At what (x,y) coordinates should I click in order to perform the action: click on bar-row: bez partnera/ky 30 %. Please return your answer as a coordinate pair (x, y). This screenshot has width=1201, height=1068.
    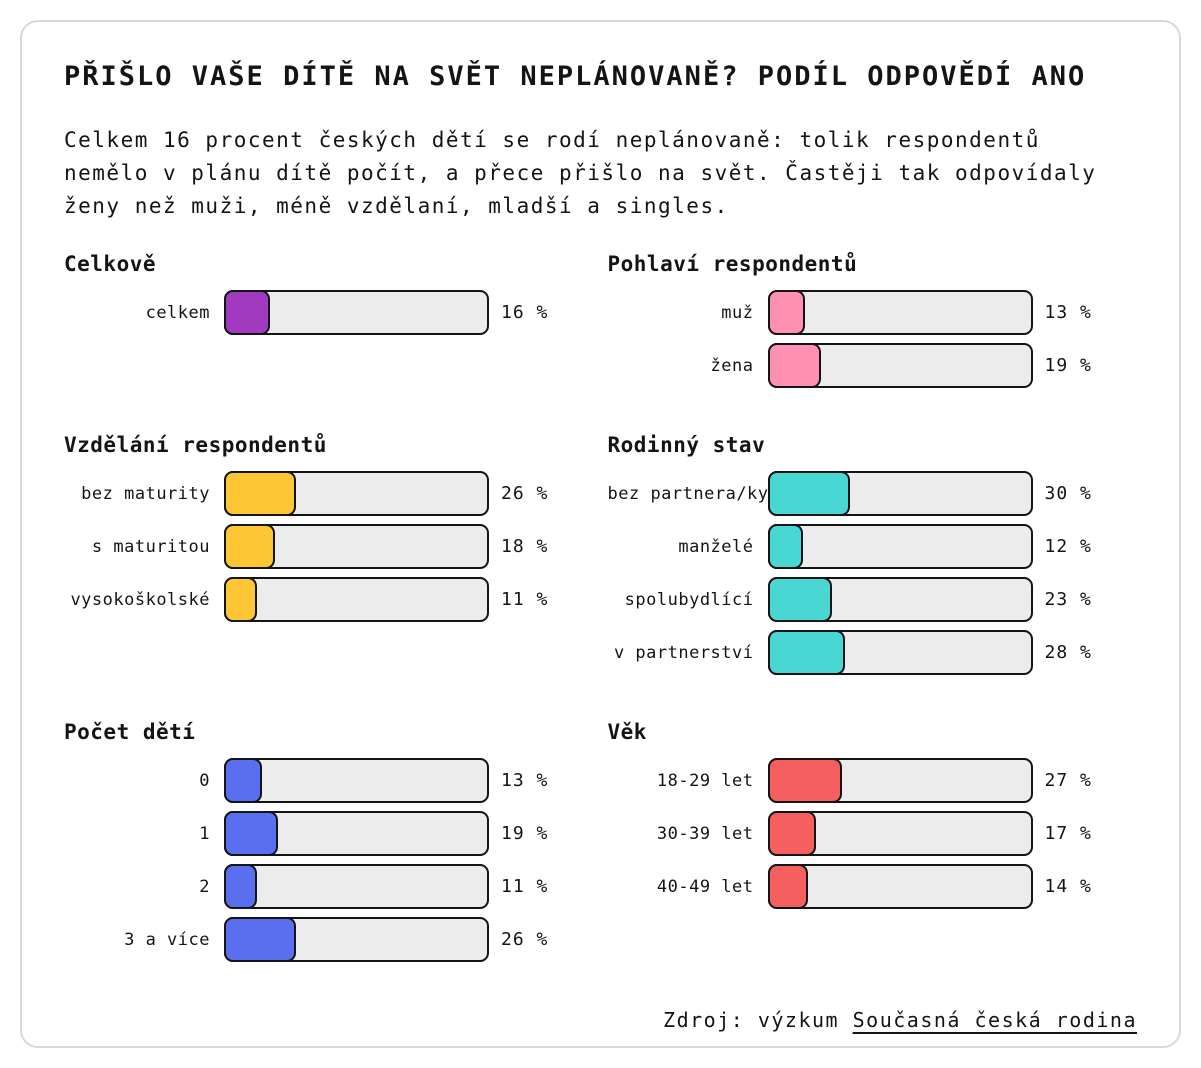
    Looking at the image, I should click on (873, 493).